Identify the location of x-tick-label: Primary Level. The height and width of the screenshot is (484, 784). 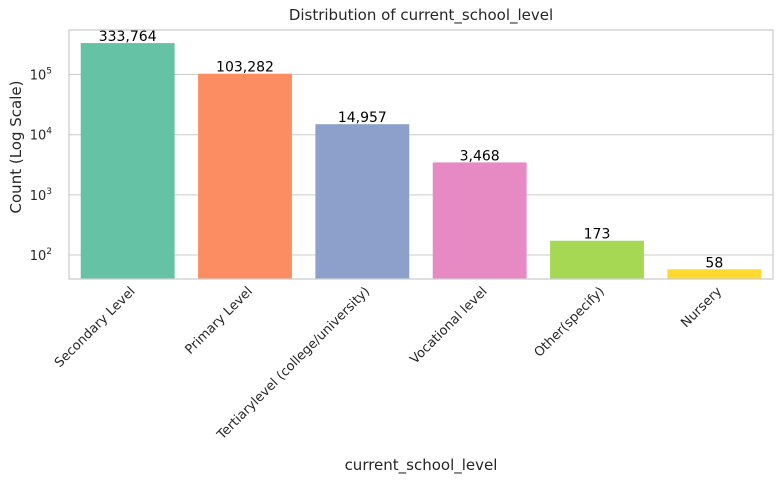
(219, 320).